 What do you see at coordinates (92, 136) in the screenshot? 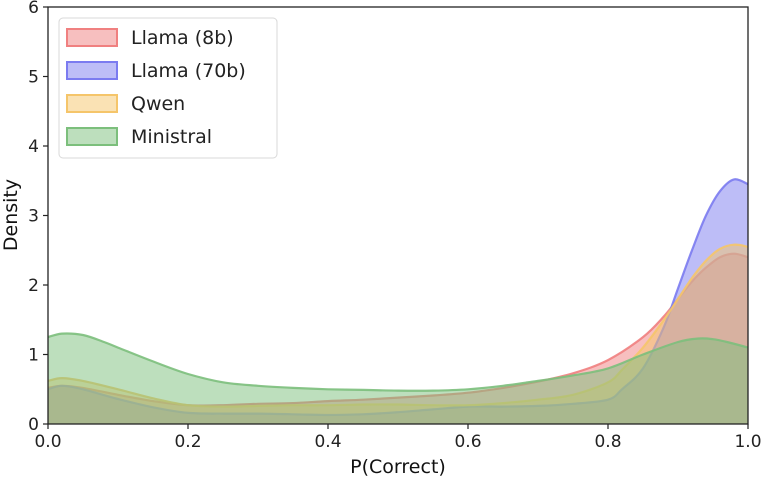
I see `legend-swatch-ministral` at bounding box center [92, 136].